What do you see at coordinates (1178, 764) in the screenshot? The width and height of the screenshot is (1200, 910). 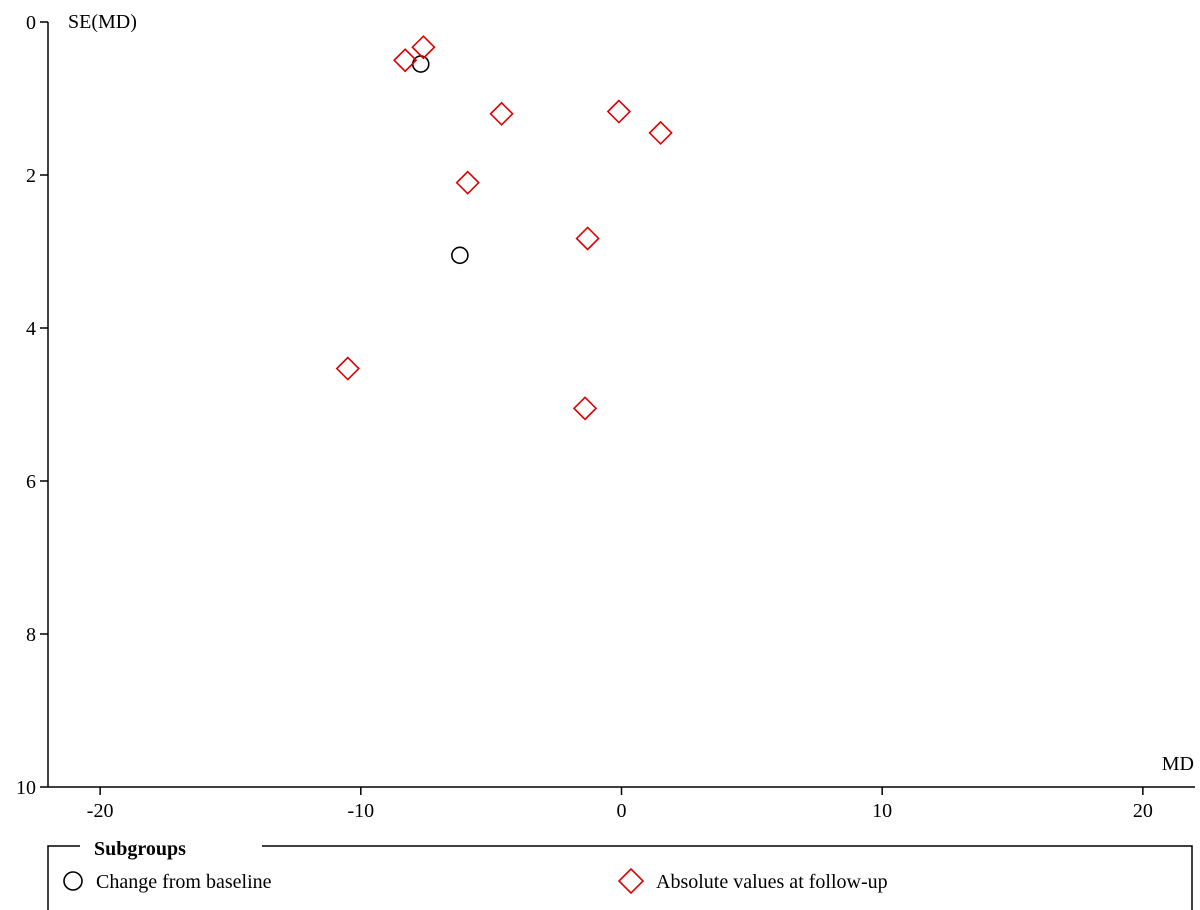 I see `x-axis-title: MD` at bounding box center [1178, 764].